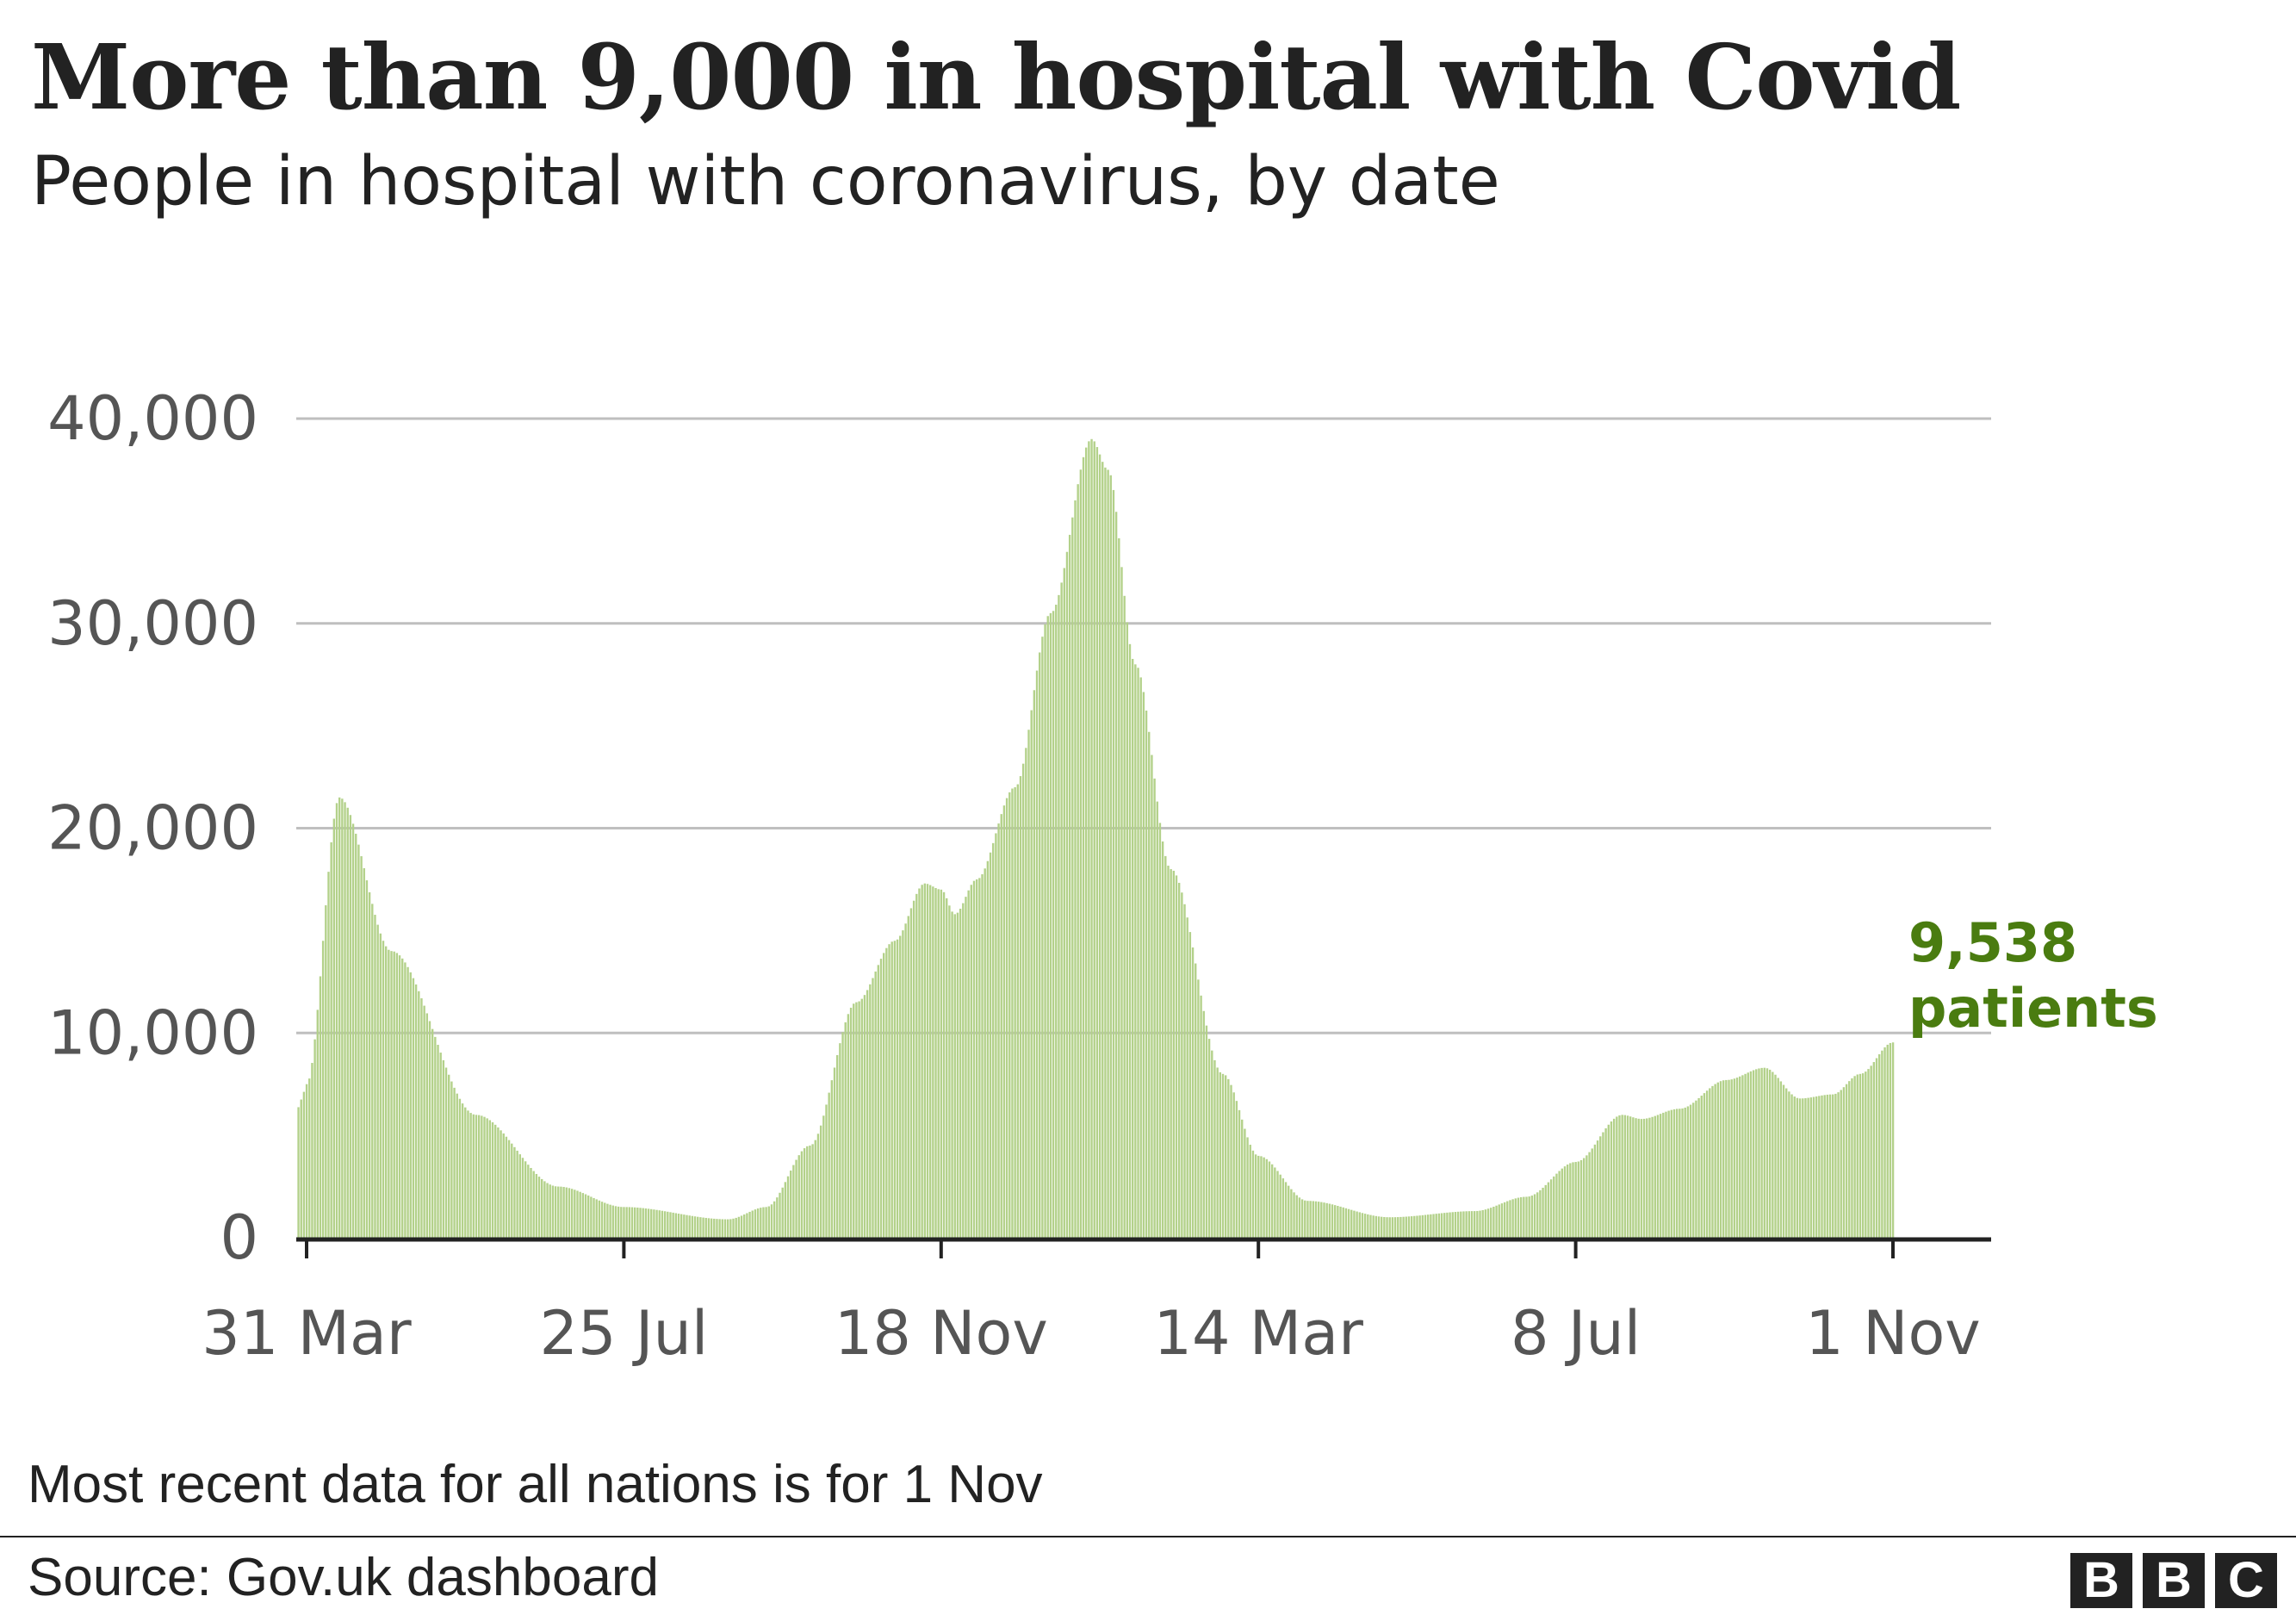  I want to click on latest-value-unit-label: patients, so click(2033, 1009).